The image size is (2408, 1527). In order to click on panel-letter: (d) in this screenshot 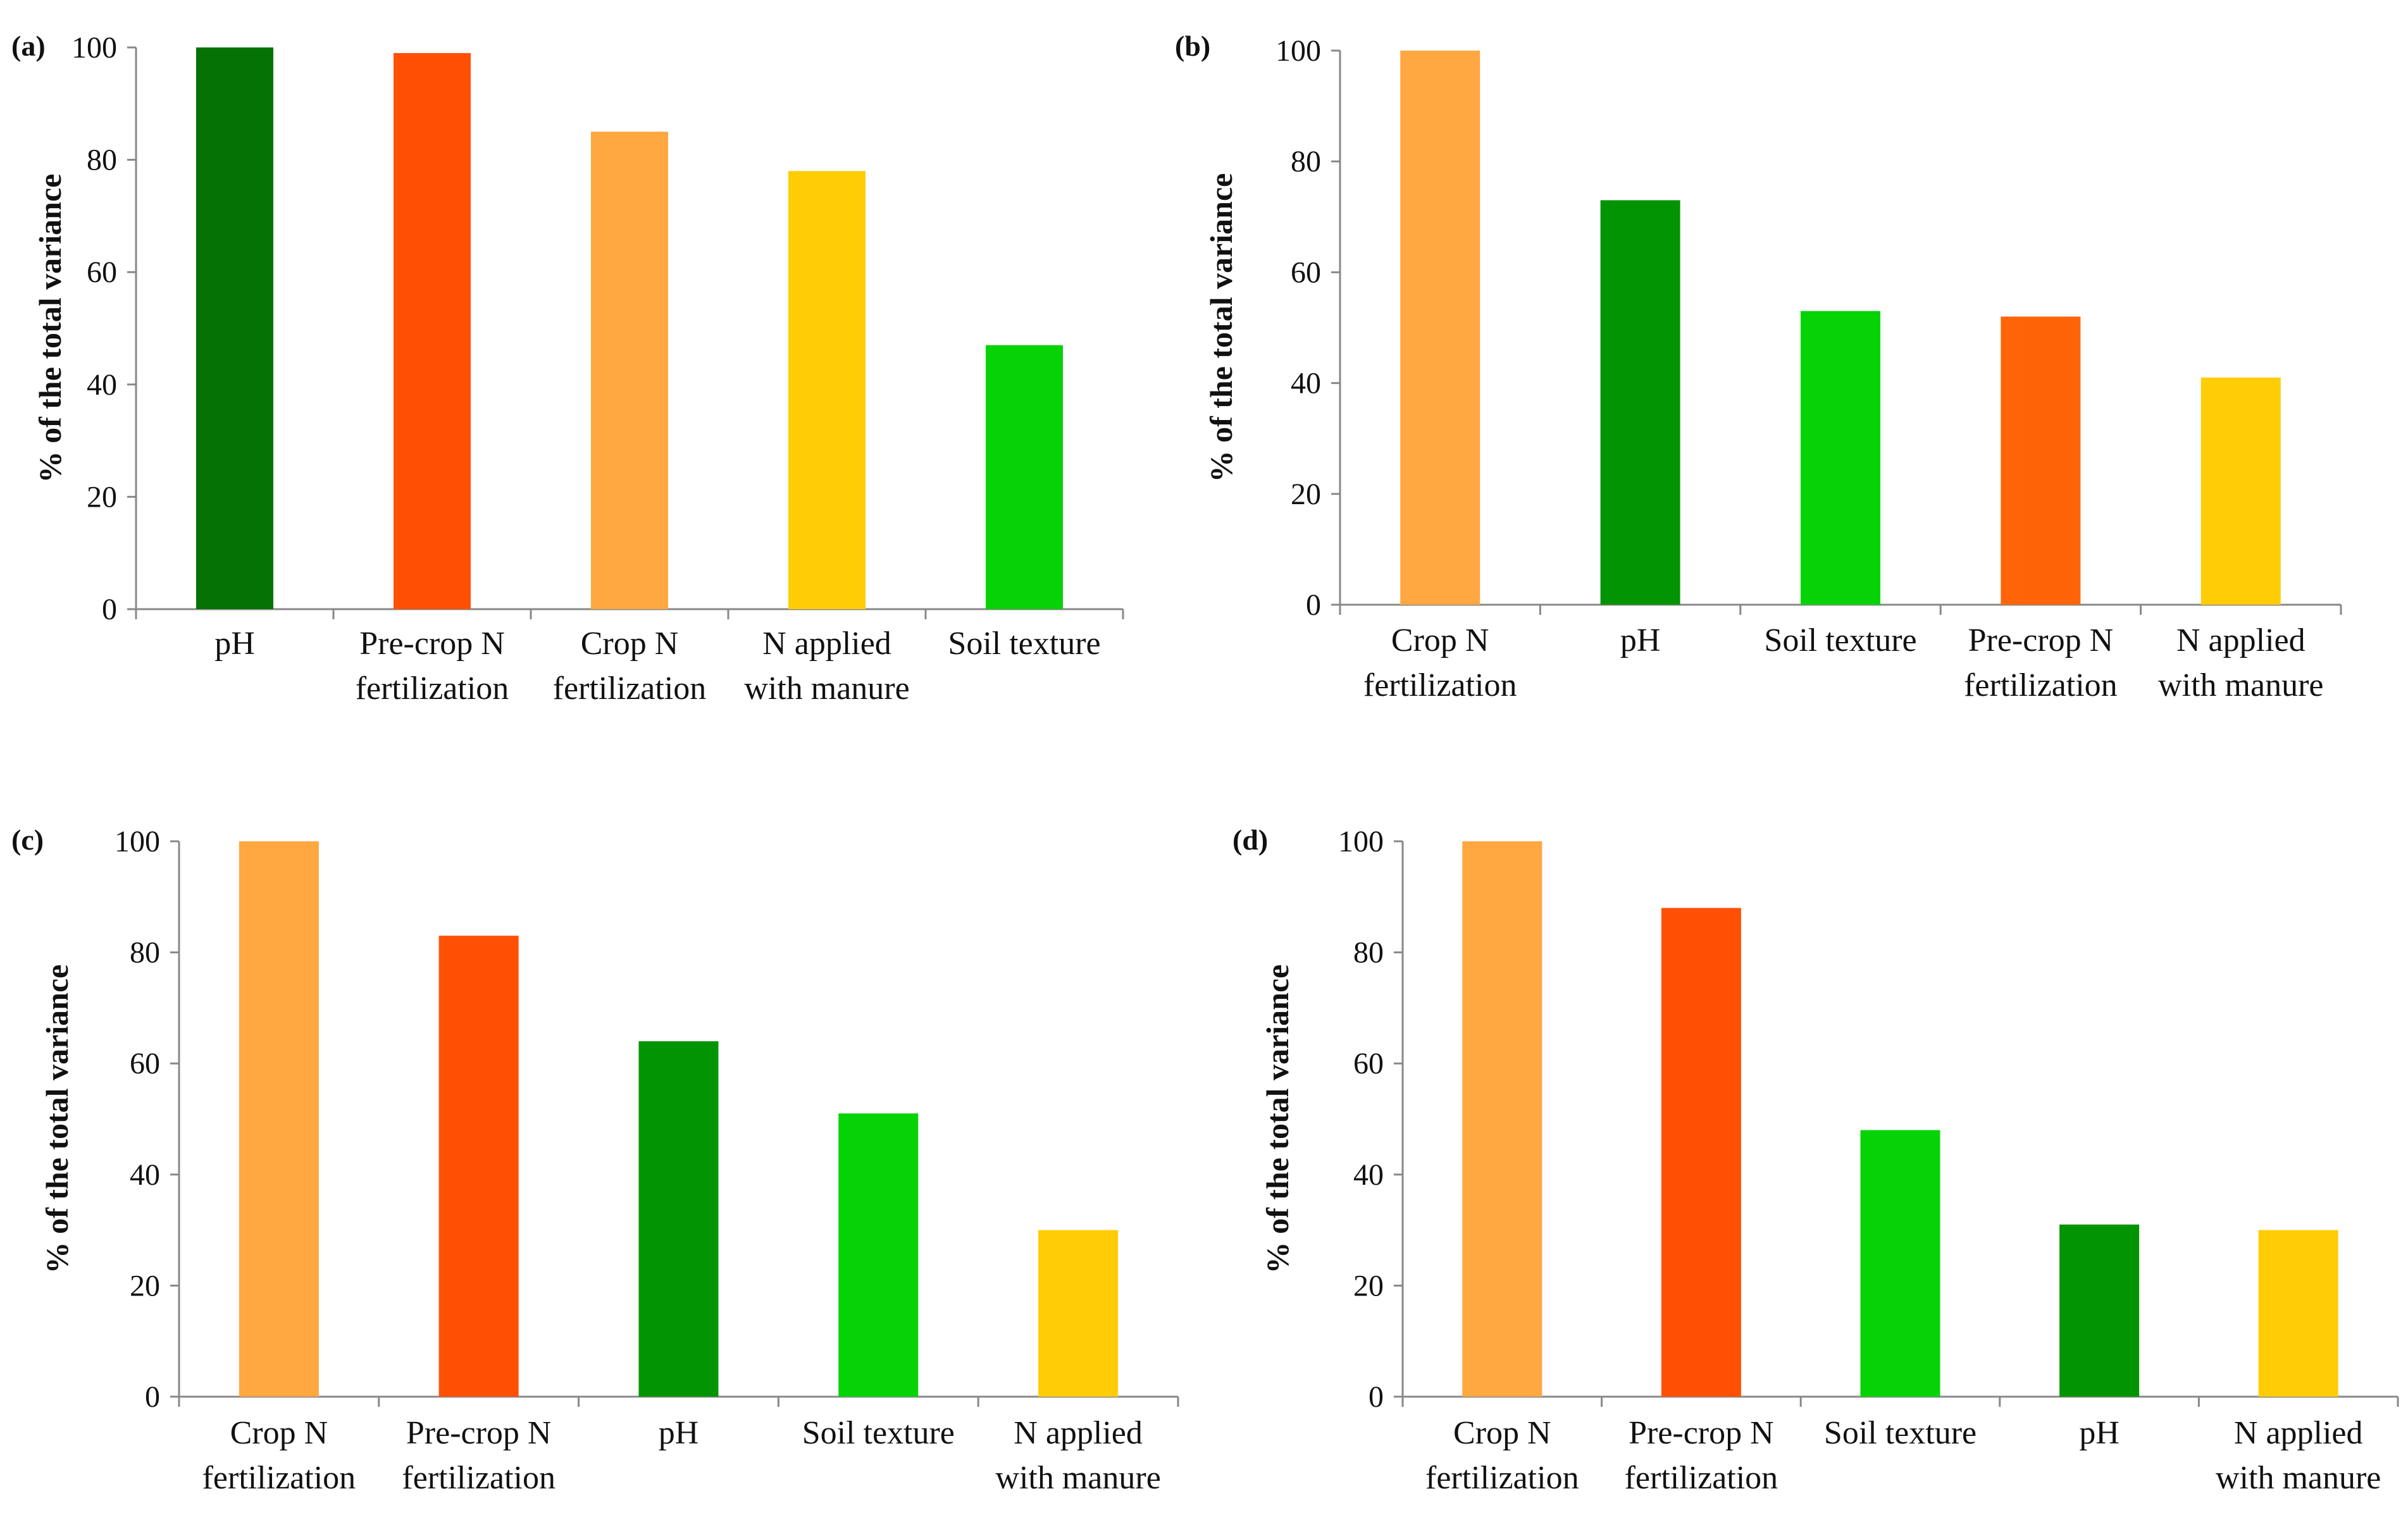, I will do `click(1250, 840)`.